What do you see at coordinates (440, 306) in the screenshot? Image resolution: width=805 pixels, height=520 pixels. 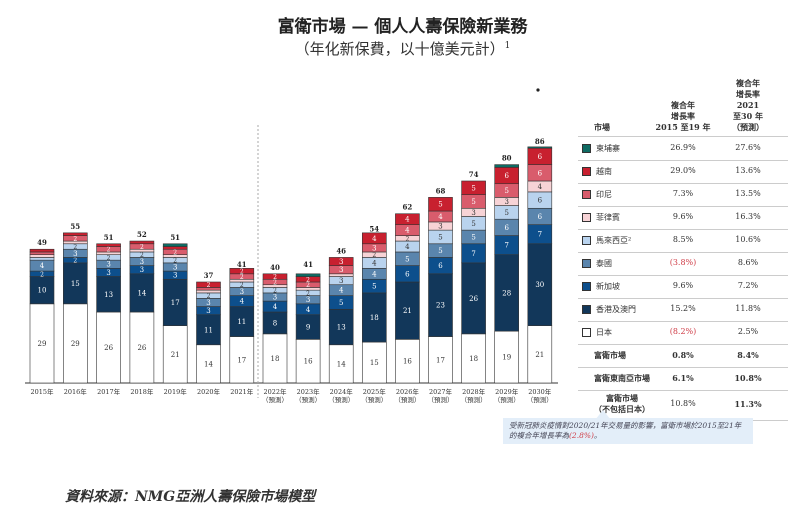 I see `segment-label: 23` at bounding box center [440, 306].